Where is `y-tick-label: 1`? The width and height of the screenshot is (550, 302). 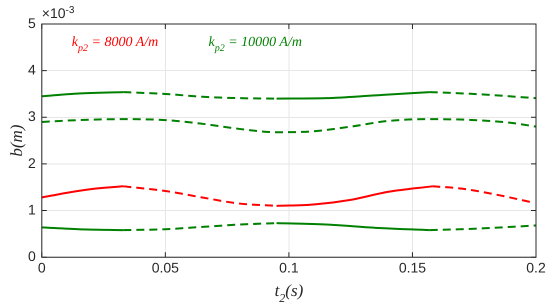
y-tick-label: 1 is located at coordinates (32, 209).